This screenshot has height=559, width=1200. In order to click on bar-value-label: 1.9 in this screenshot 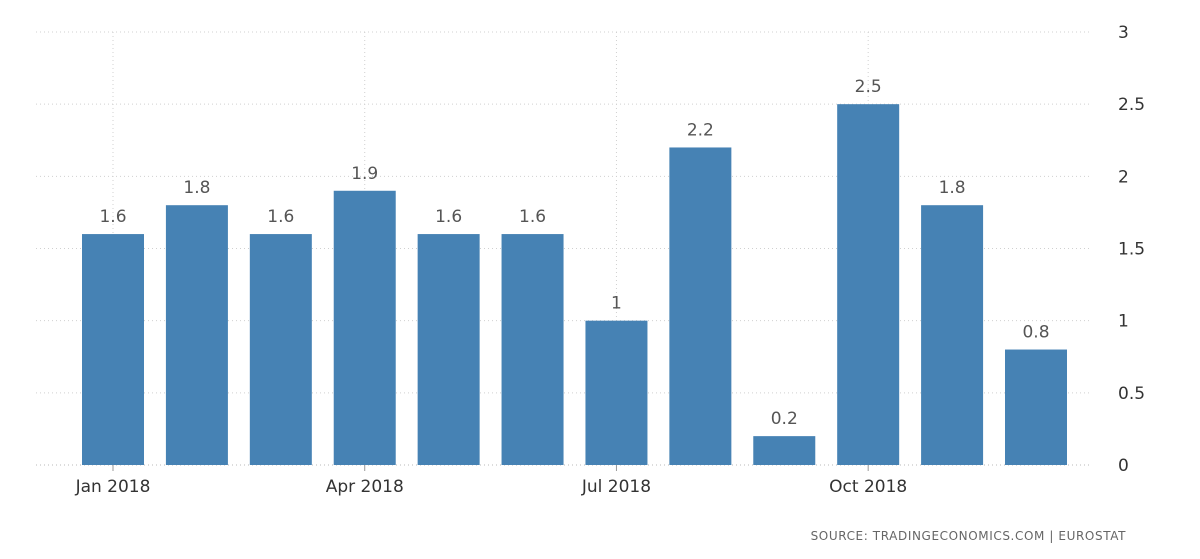, I will do `click(364, 174)`.